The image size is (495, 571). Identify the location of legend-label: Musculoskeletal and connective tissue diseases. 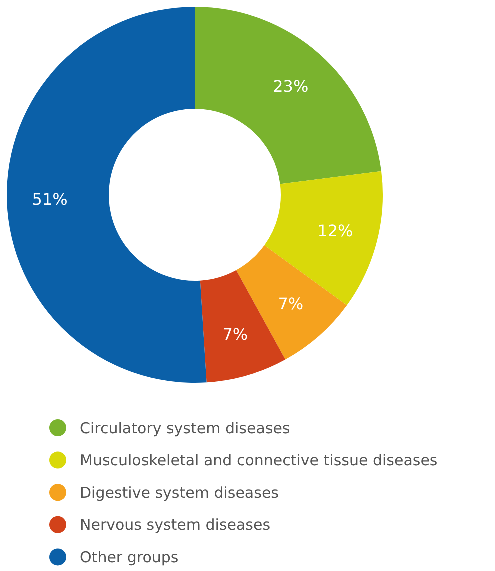
(259, 461).